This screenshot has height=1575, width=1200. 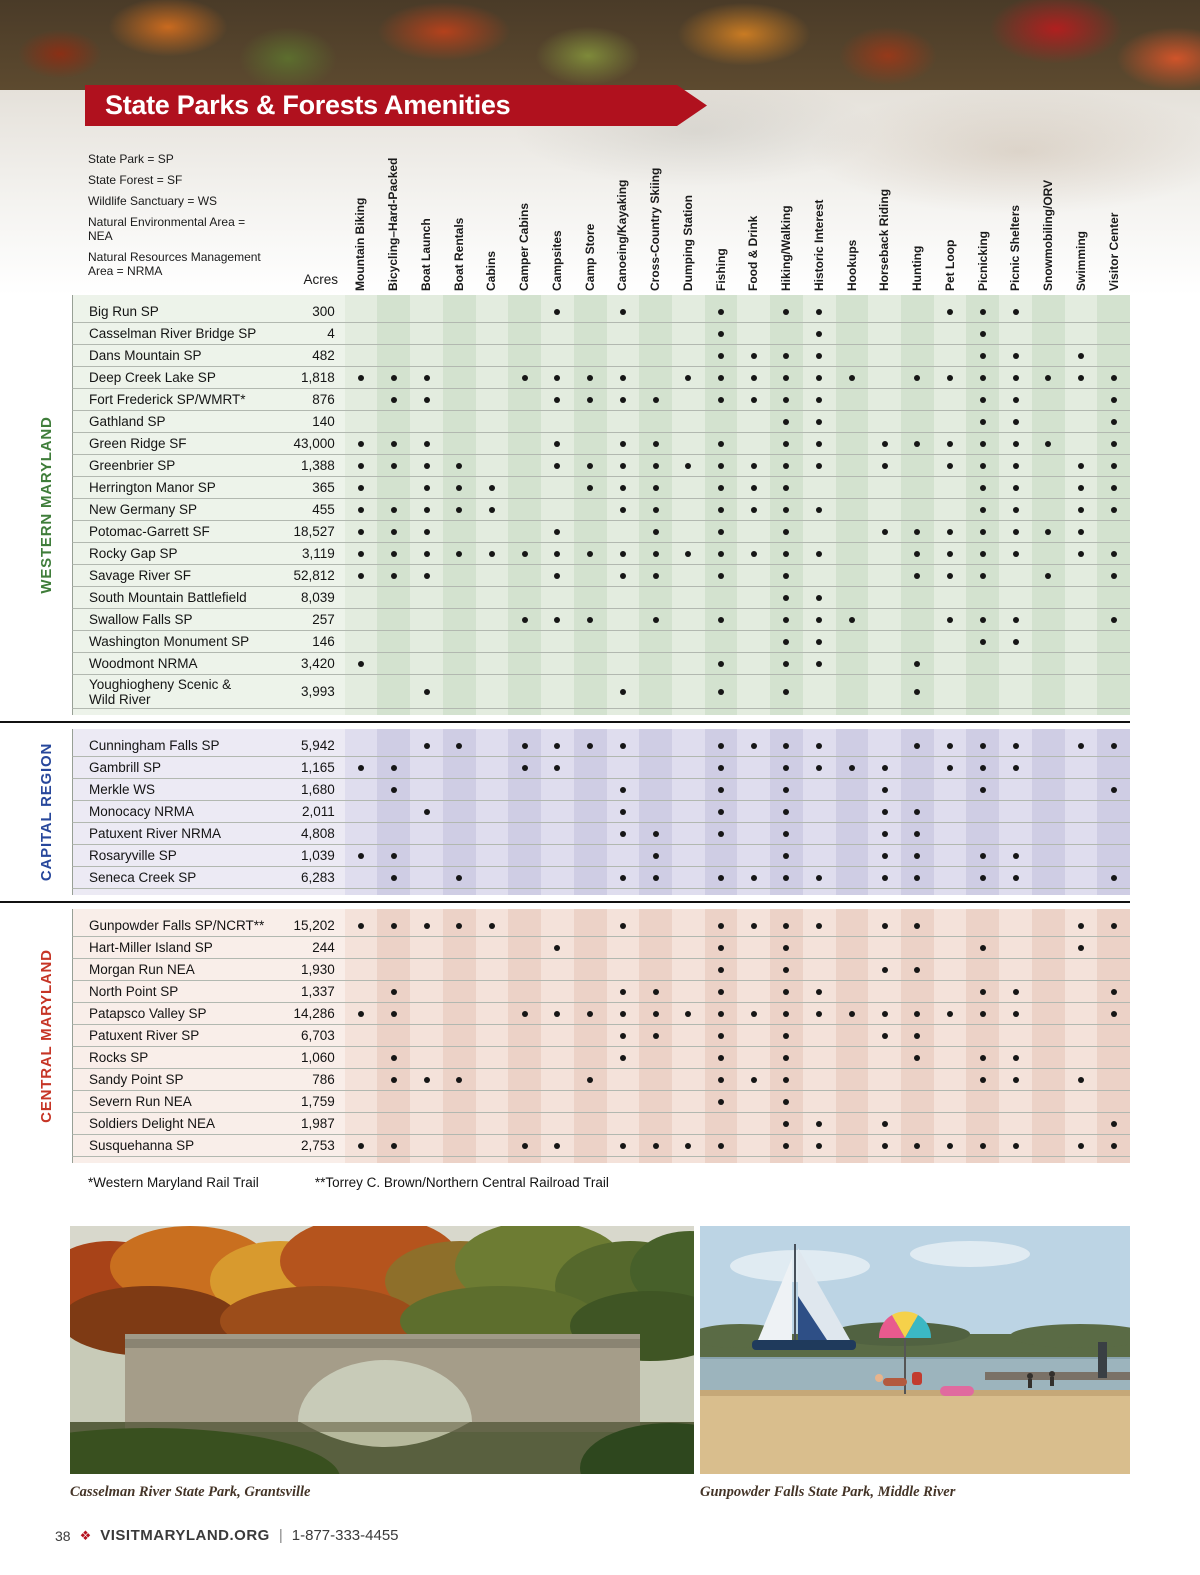 What do you see at coordinates (982, 260) in the screenshot?
I see `column-header: Picnicking` at bounding box center [982, 260].